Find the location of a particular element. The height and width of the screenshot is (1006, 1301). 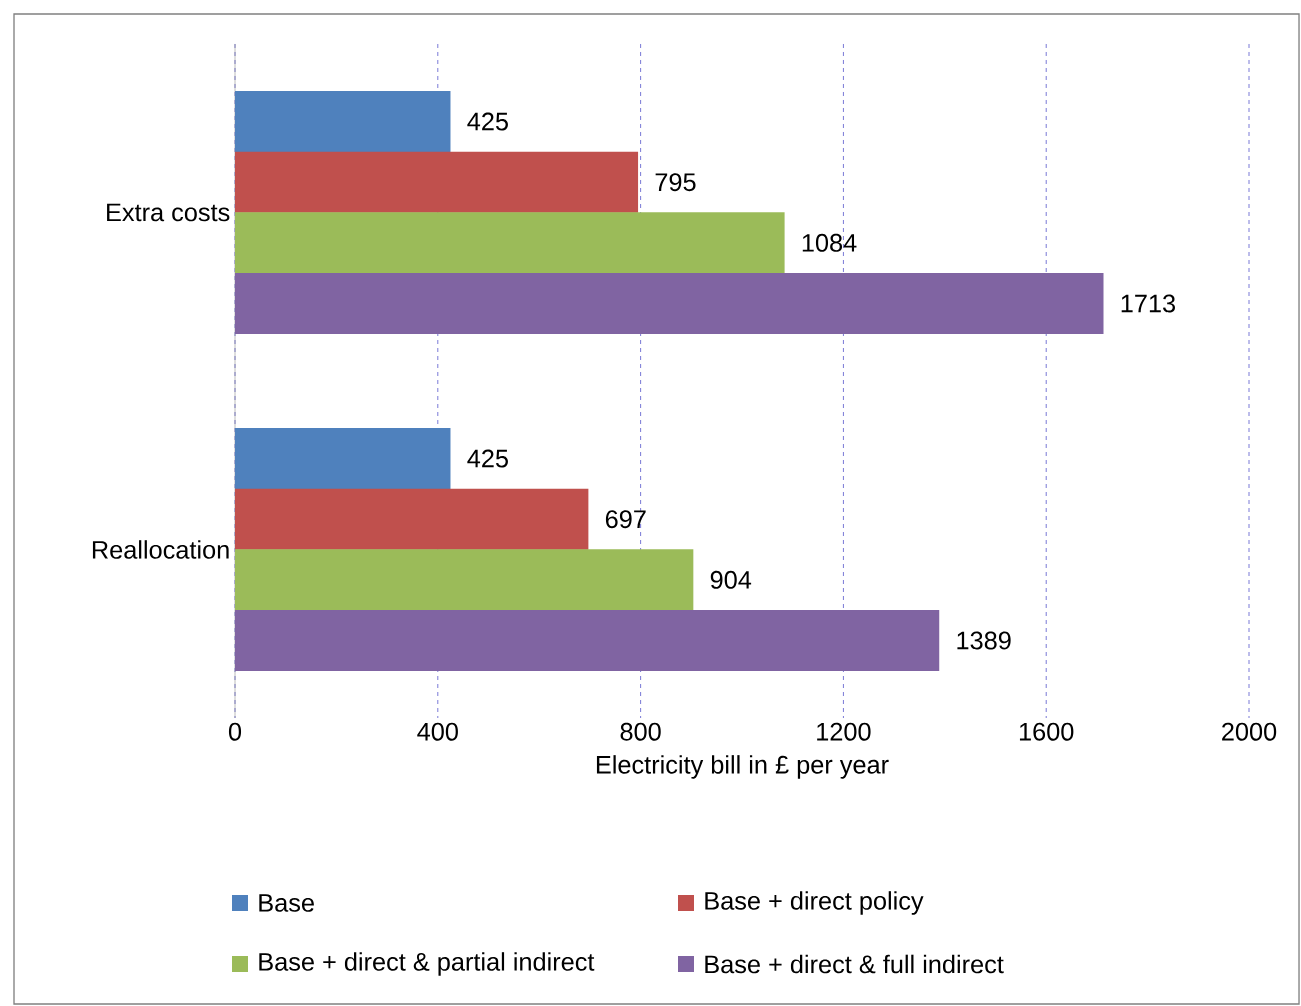

x-tick-label: 800 is located at coordinates (640, 731).